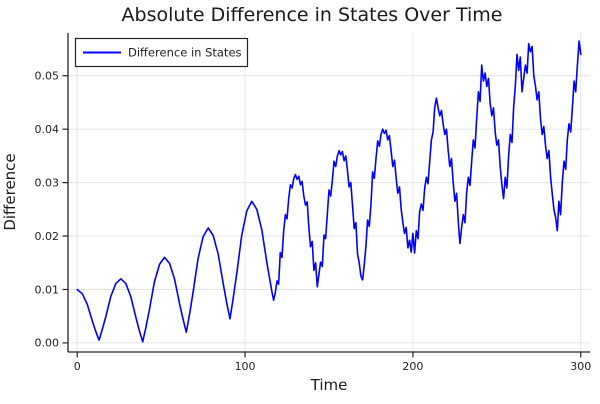  What do you see at coordinates (329, 385) in the screenshot?
I see `x-axis-label: Time` at bounding box center [329, 385].